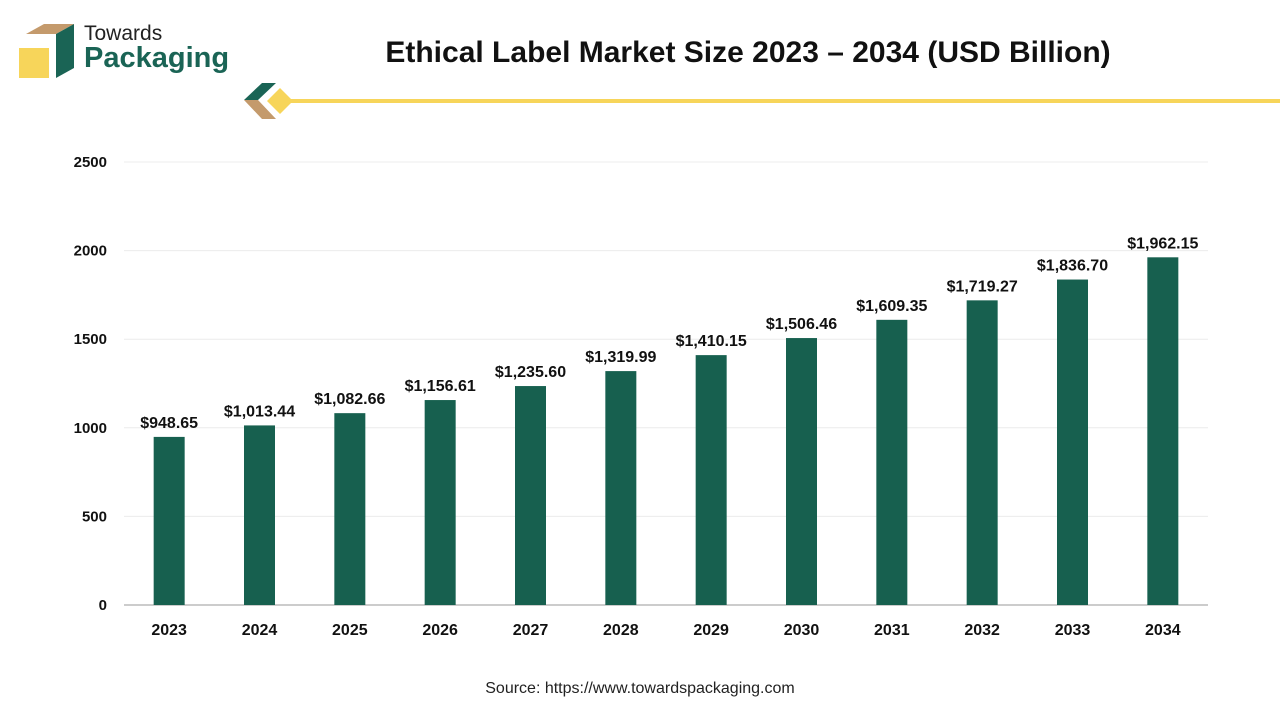  I want to click on data-label: $948.65, so click(169, 423).